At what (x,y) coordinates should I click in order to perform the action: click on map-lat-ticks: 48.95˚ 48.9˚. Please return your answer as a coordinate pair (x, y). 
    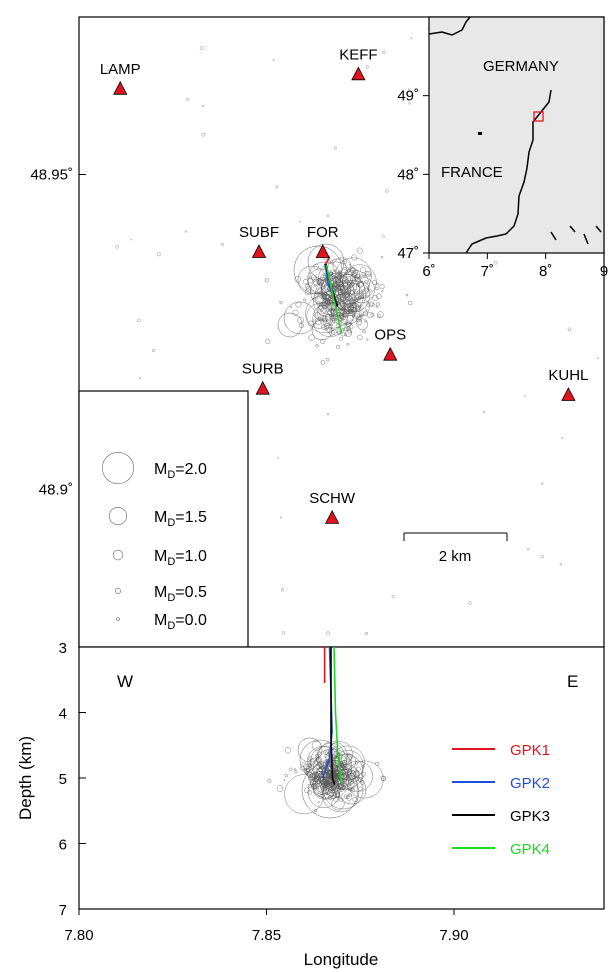
    Looking at the image, I should click on (58, 333).